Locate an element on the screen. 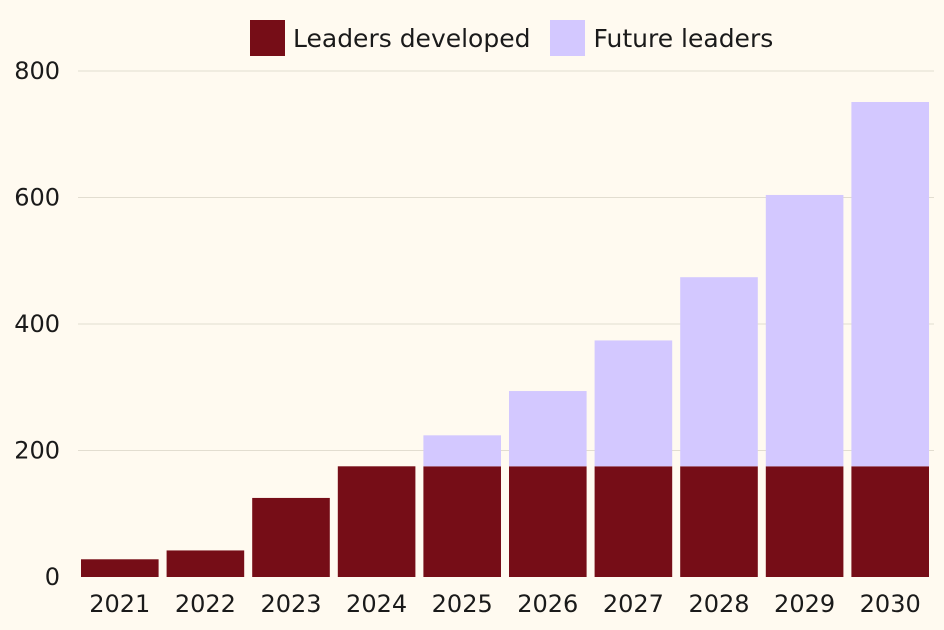 The height and width of the screenshot is (630, 944). x-tick-label: 2028 is located at coordinates (718, 604).